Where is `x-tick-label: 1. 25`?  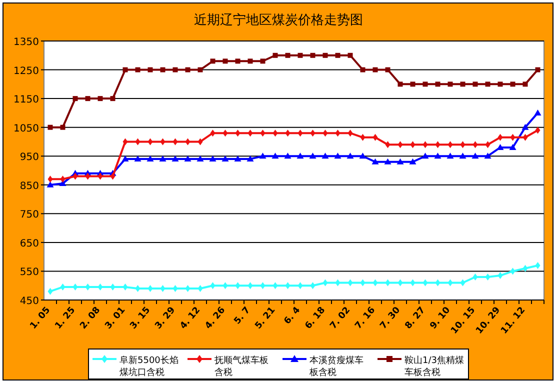
x-tick-label: 1. 25 is located at coordinates (66, 319).